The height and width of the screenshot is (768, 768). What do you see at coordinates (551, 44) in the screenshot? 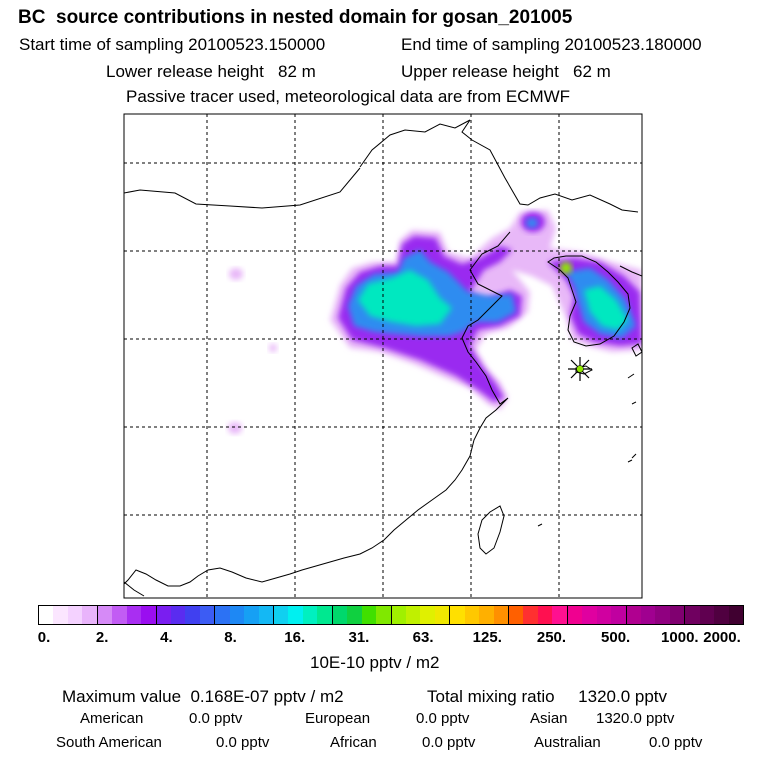
I see `end-time-text: End time of sampling 20100523.180000` at bounding box center [551, 44].